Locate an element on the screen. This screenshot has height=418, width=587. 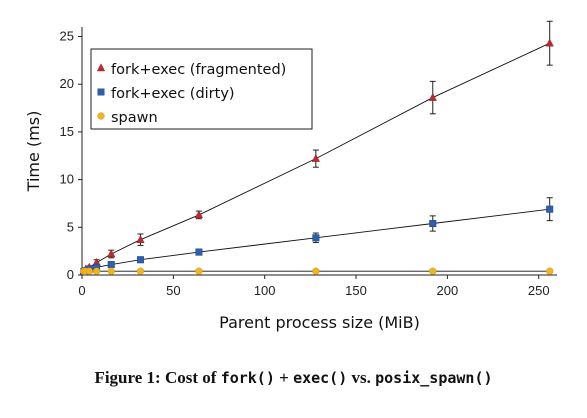
caption-fork: fork() is located at coordinates (247, 378).